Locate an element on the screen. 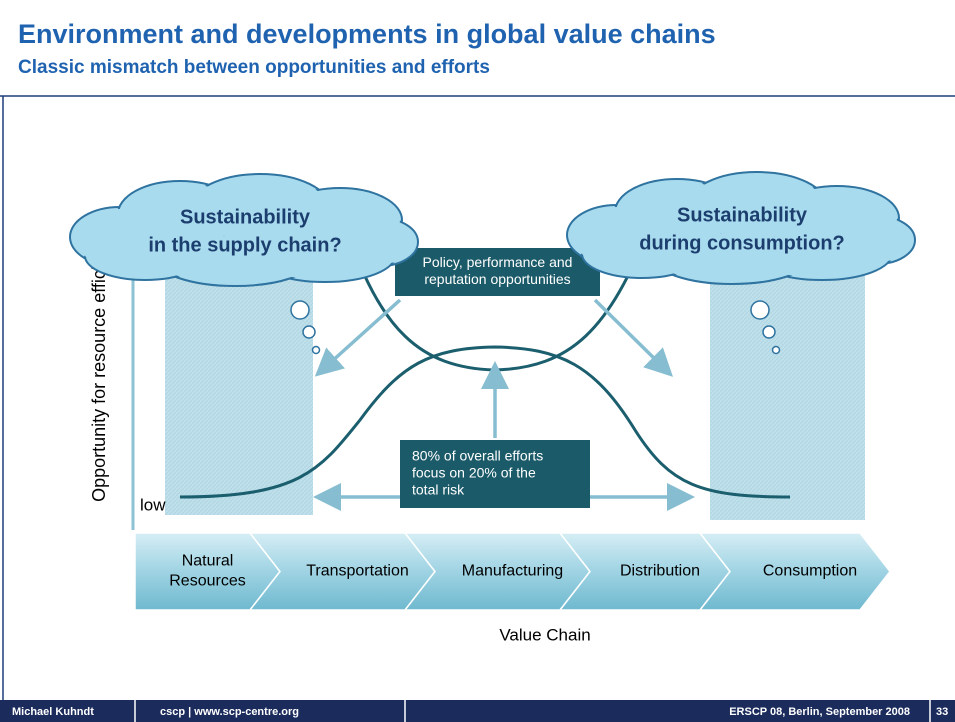 The height and width of the screenshot is (722, 955). y-axis-label: Opportunity for resource efficiency is located at coordinates (99, 365).